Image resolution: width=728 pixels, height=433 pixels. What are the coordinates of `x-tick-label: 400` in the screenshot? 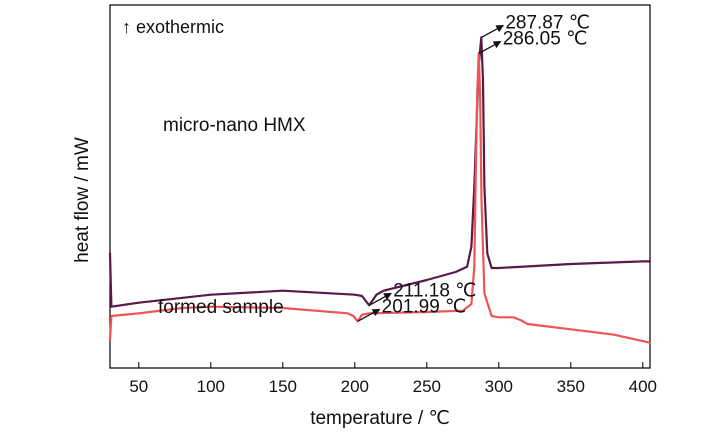 It's located at (643, 386).